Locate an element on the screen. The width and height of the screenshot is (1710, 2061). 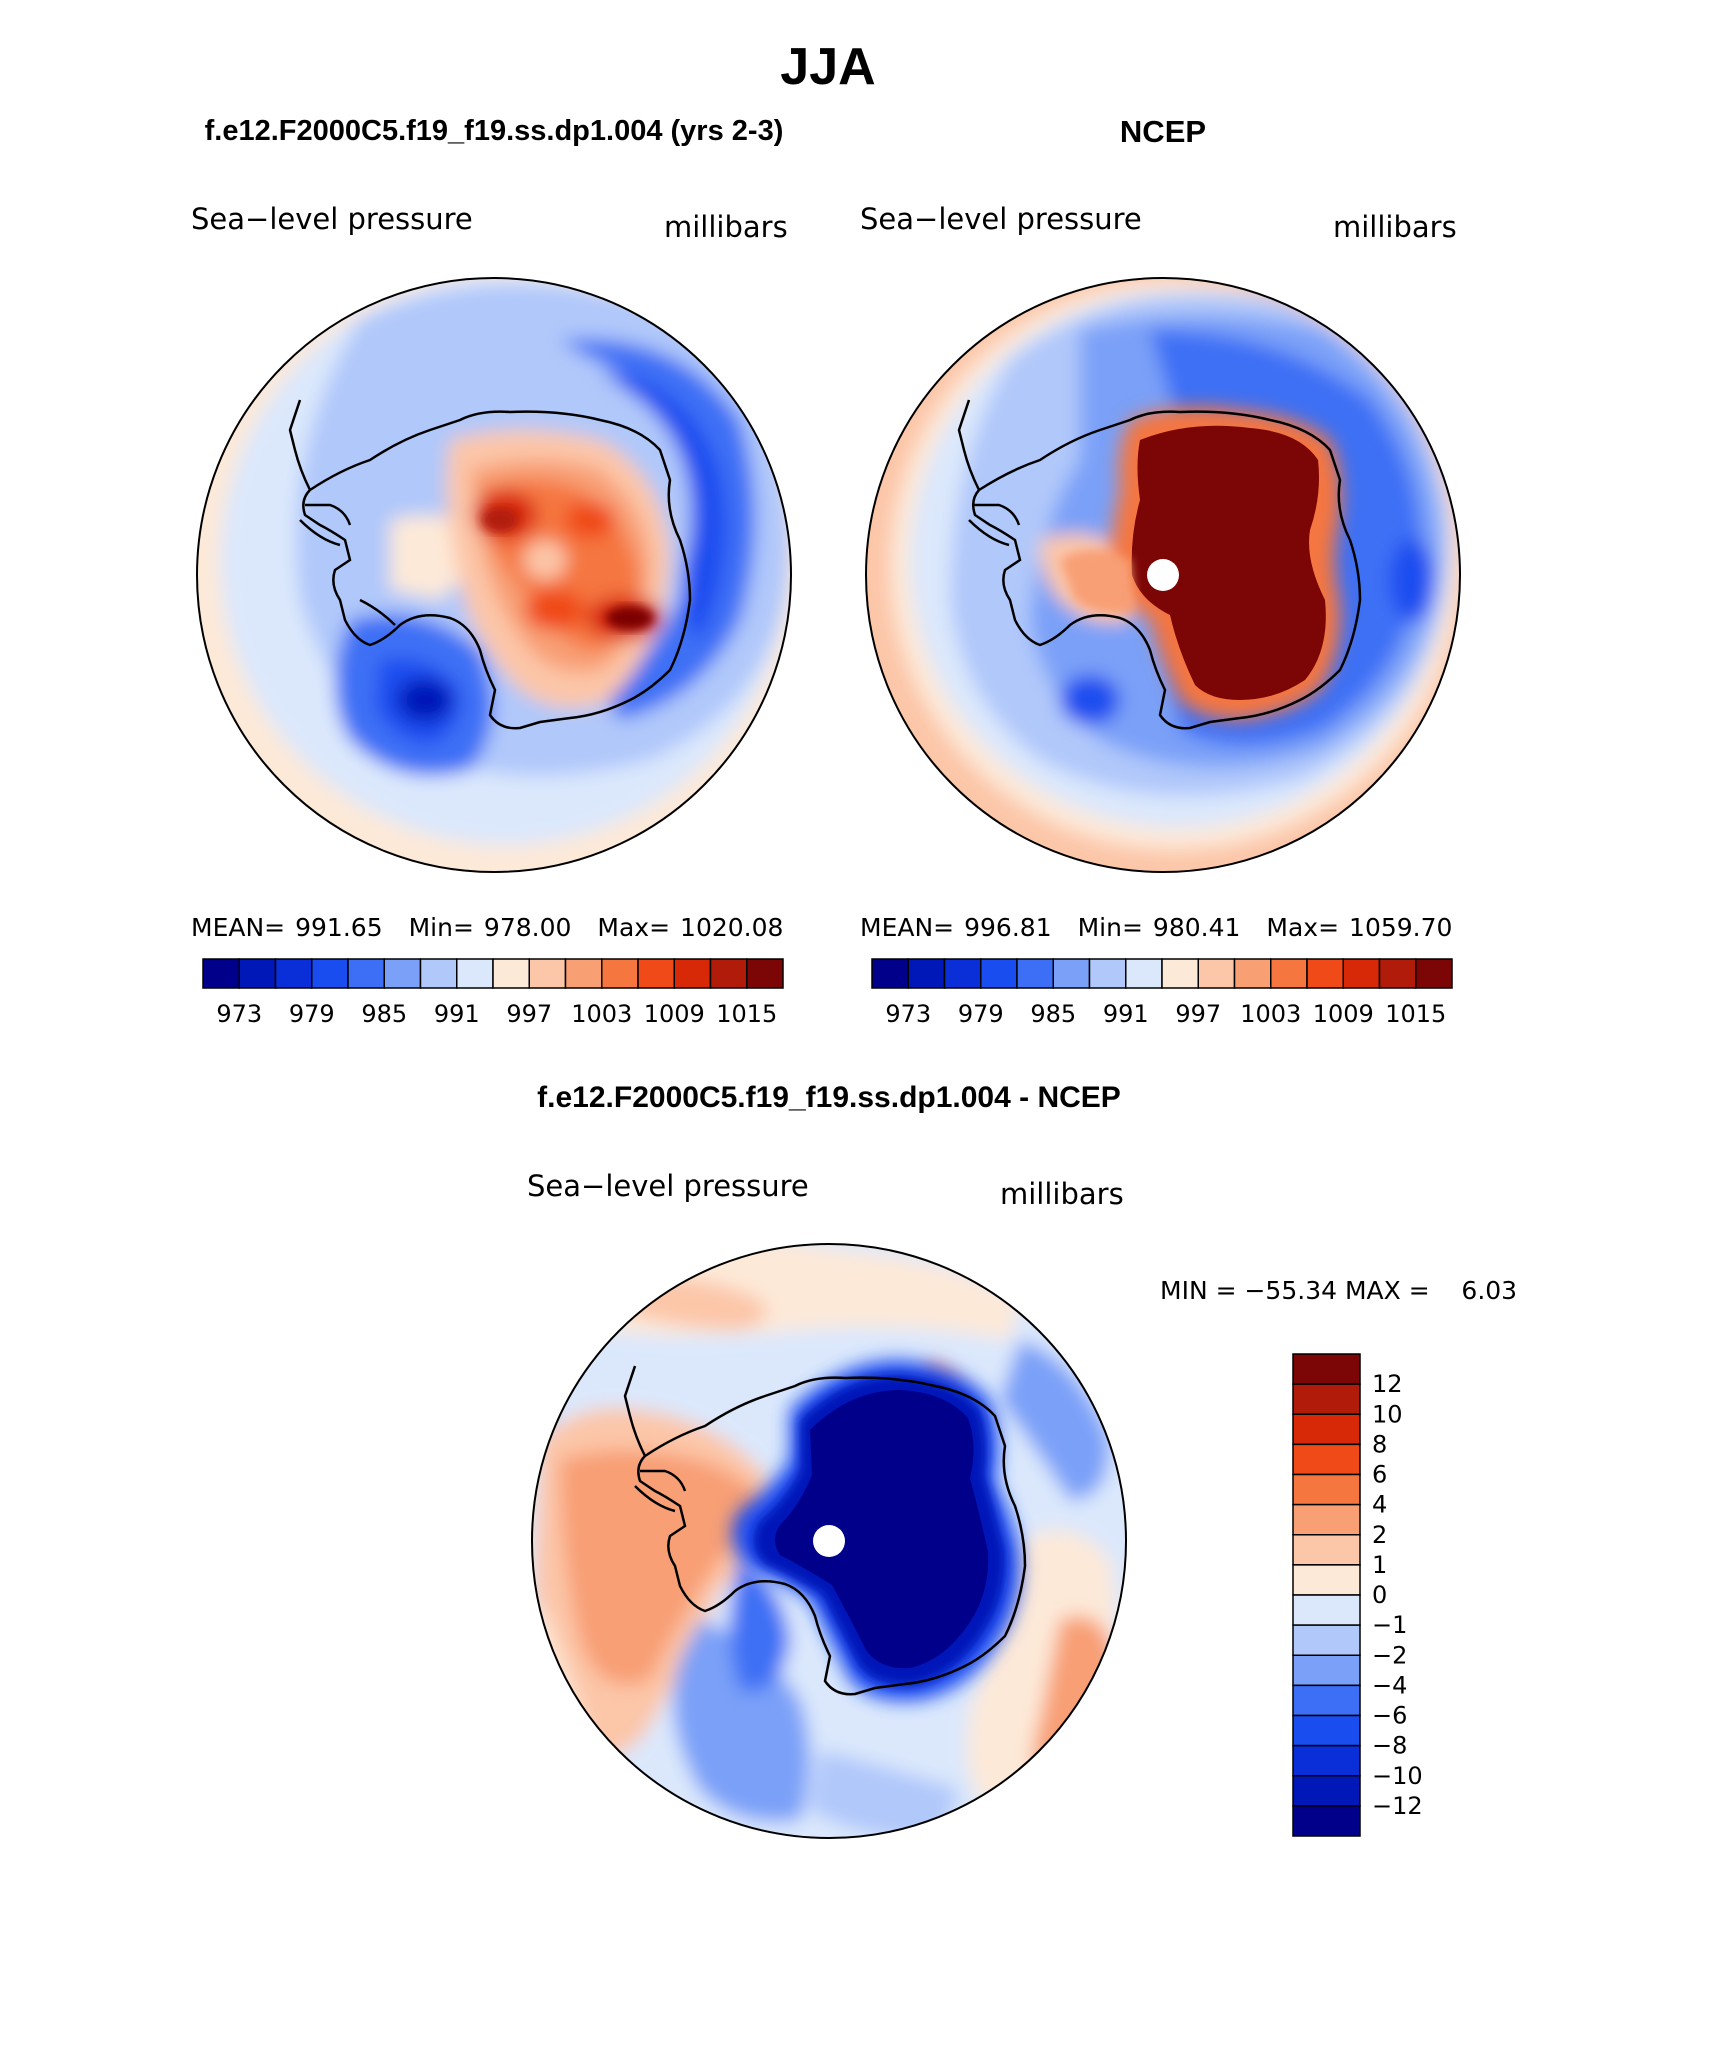
diff-colorbar-tick-label: −12 is located at coordinates (1397, 1806).